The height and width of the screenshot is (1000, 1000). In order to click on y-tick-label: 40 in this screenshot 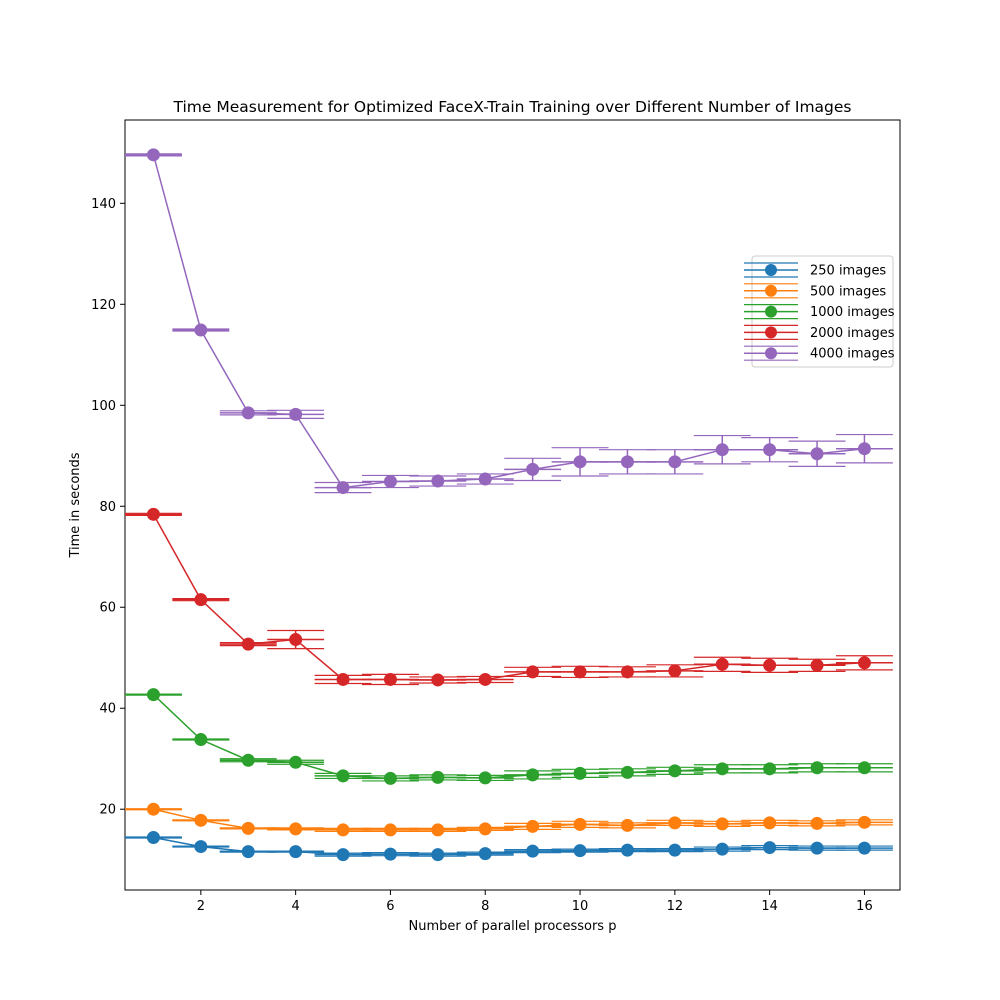, I will do `click(107, 709)`.